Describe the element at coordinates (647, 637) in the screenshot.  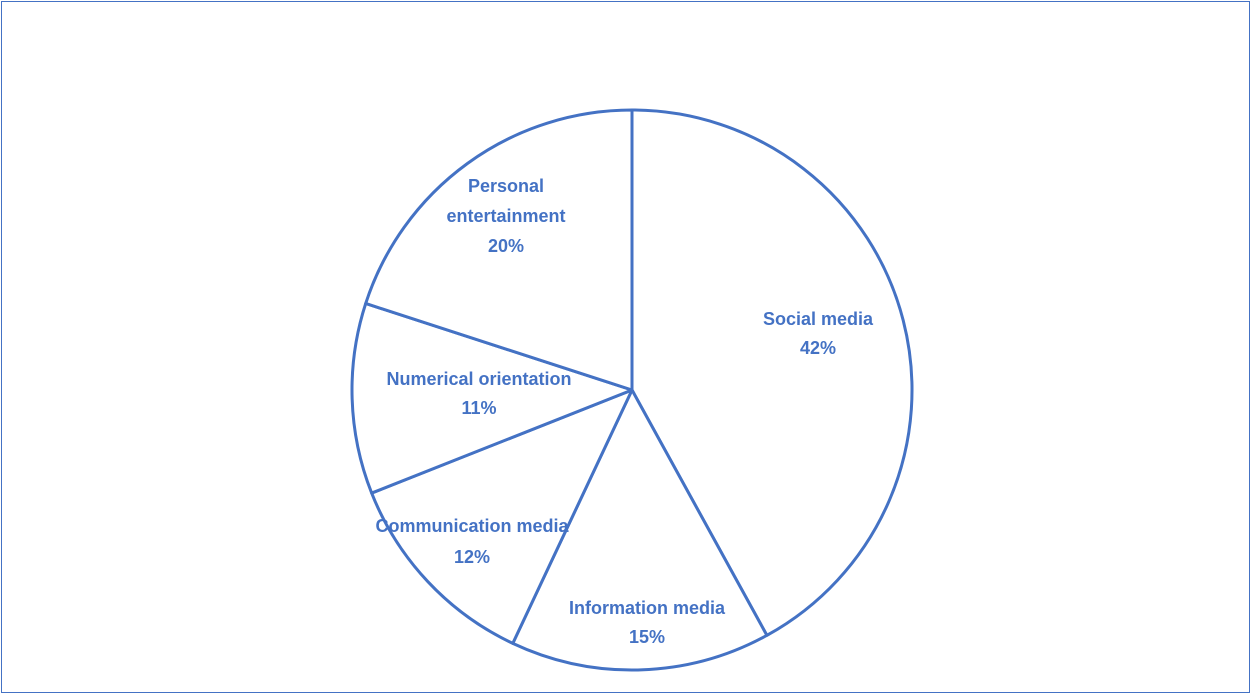
I see `pie-label-percent: 15%` at that location.